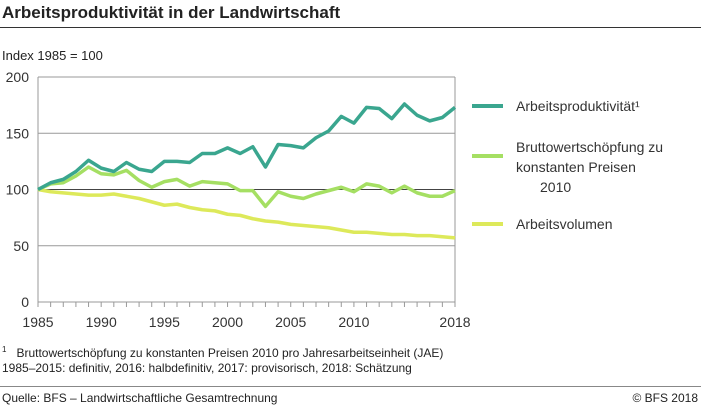 The width and height of the screenshot is (701, 410). What do you see at coordinates (578, 106) in the screenshot?
I see `legend-label: Arbeitsproduktivität¹` at bounding box center [578, 106].